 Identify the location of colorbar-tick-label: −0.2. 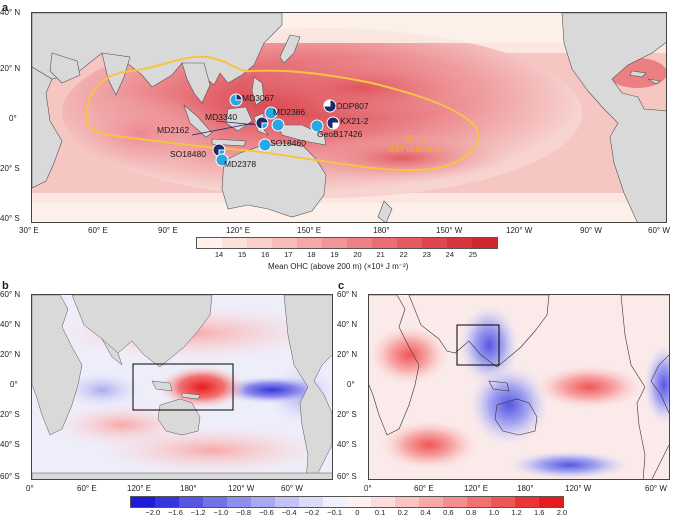
(312, 512).